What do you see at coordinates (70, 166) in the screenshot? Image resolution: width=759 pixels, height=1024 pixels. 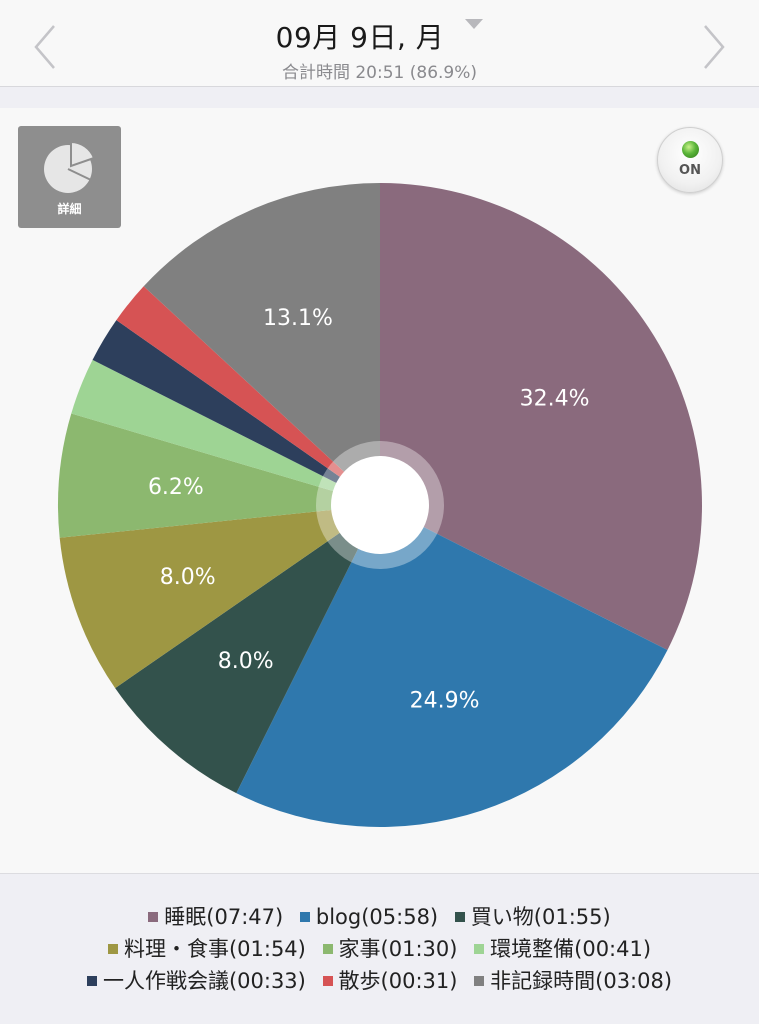 I see `pie-chart-icon` at bounding box center [70, 166].